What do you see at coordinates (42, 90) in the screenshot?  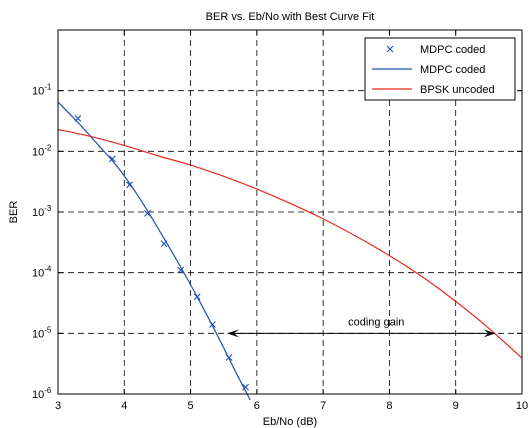 I see `y-tick-label: 10⁻¹` at bounding box center [42, 90].